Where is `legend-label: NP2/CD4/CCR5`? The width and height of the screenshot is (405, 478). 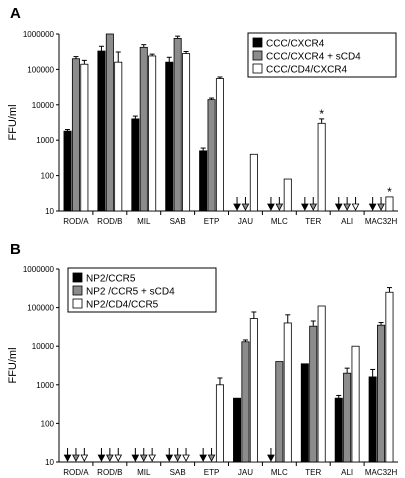
legend-label: NP2/CD4/CCR5 is located at coordinates (122, 305).